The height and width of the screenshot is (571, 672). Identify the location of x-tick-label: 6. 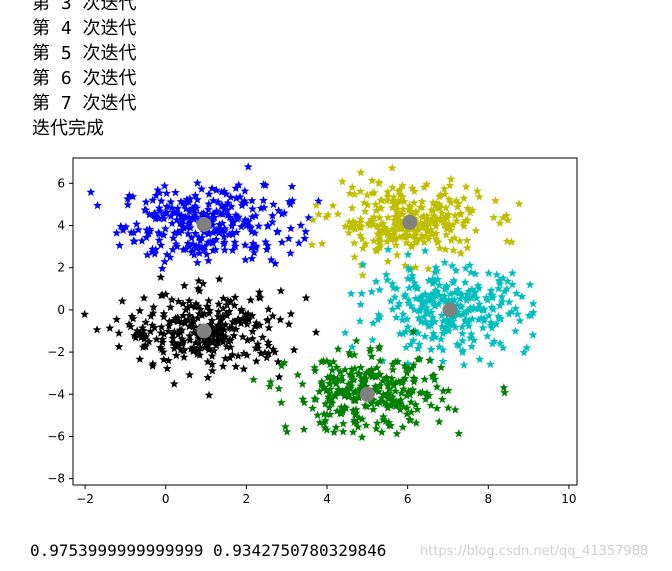
(408, 499).